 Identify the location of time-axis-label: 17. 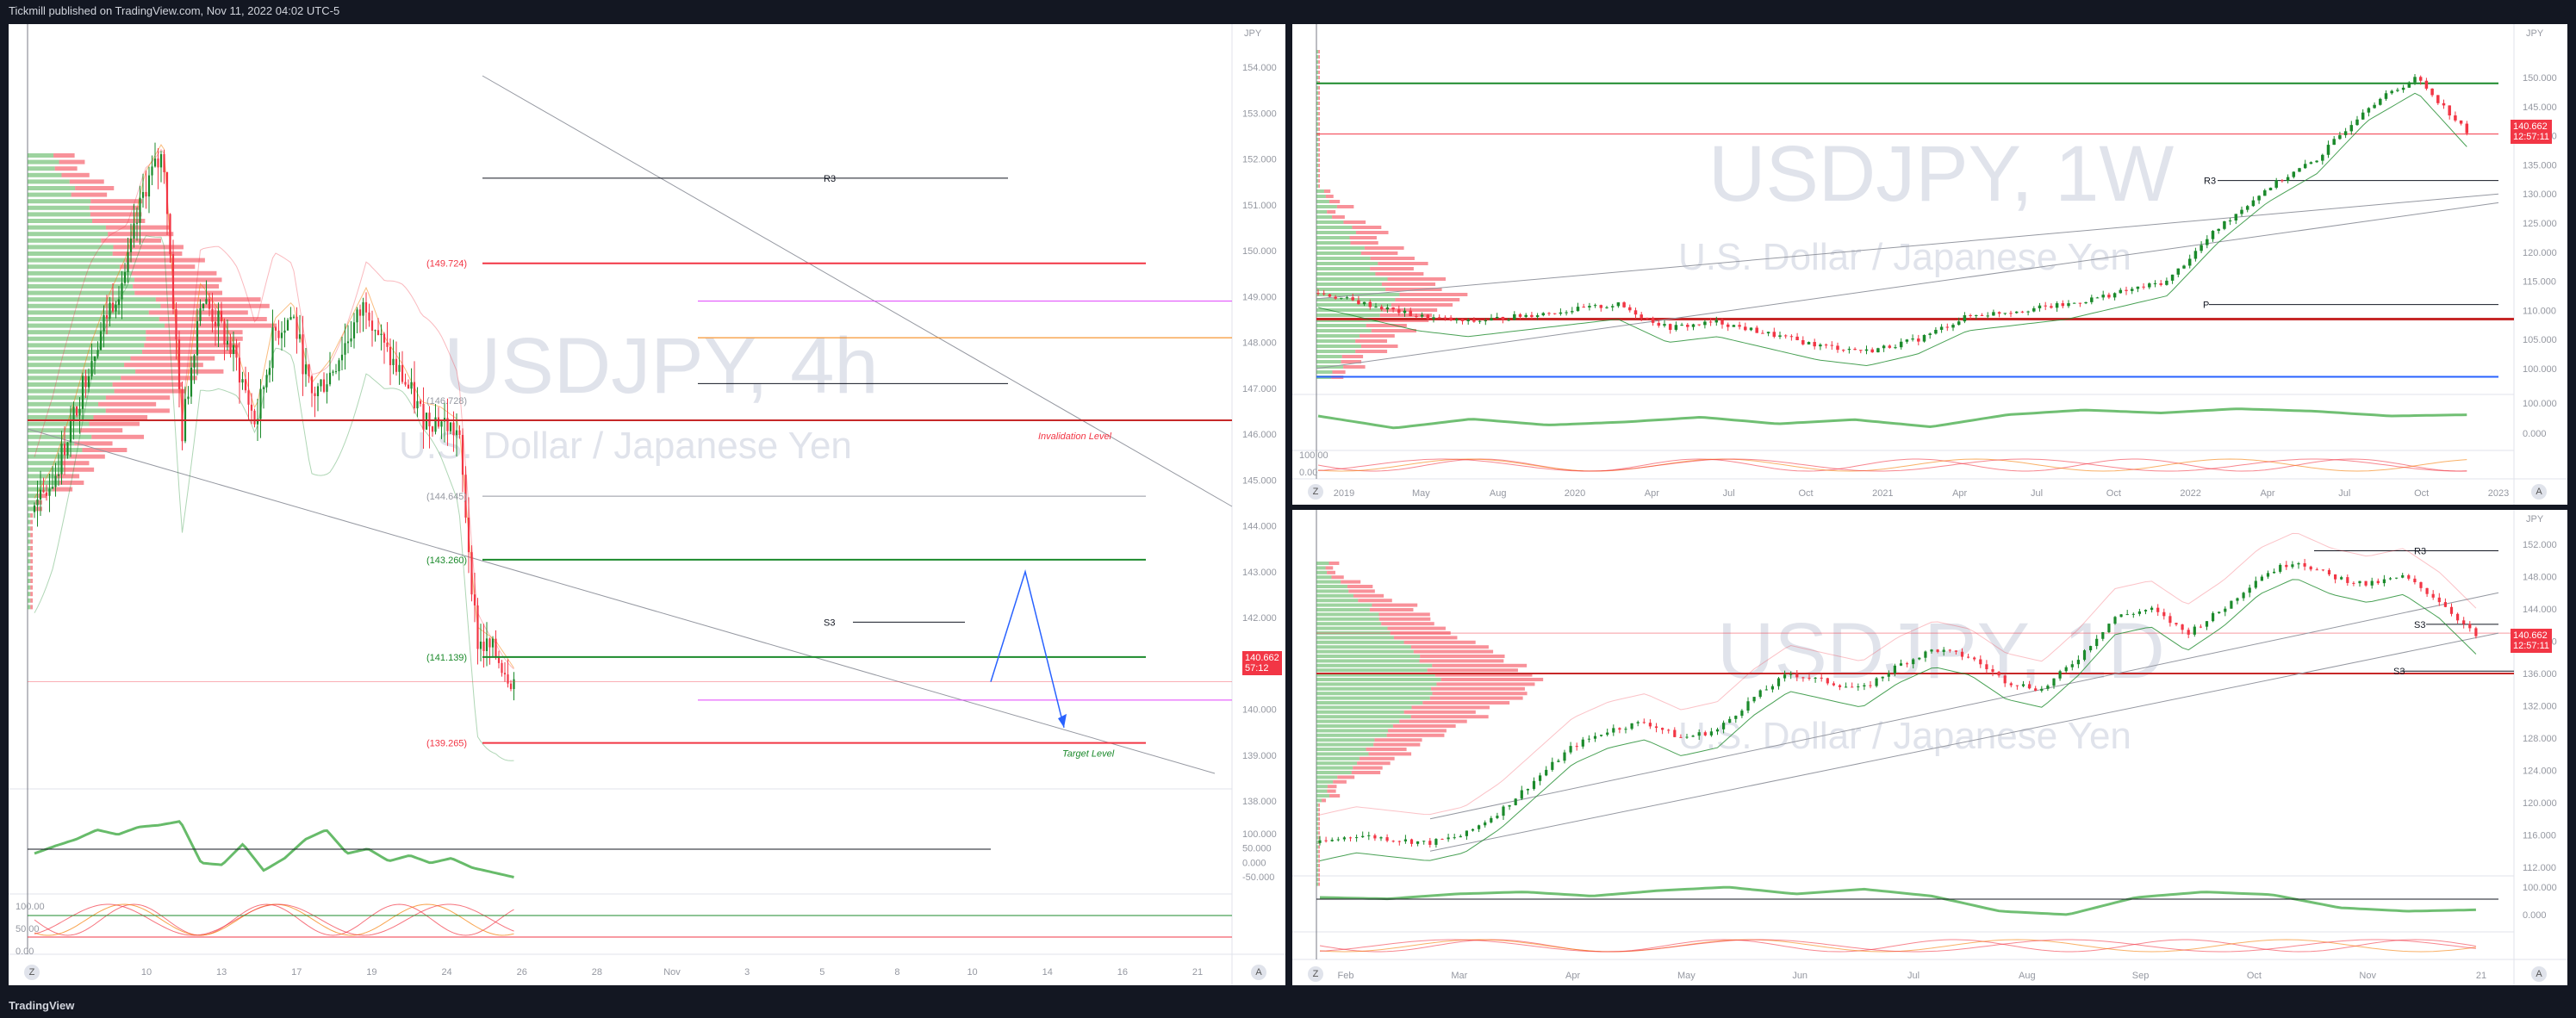
(296, 972).